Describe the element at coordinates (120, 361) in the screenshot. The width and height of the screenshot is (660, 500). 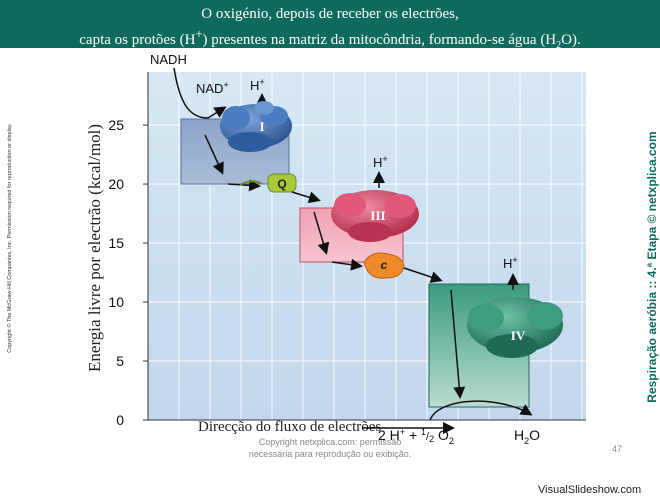
I see `y-tick-label-5: 5` at that location.